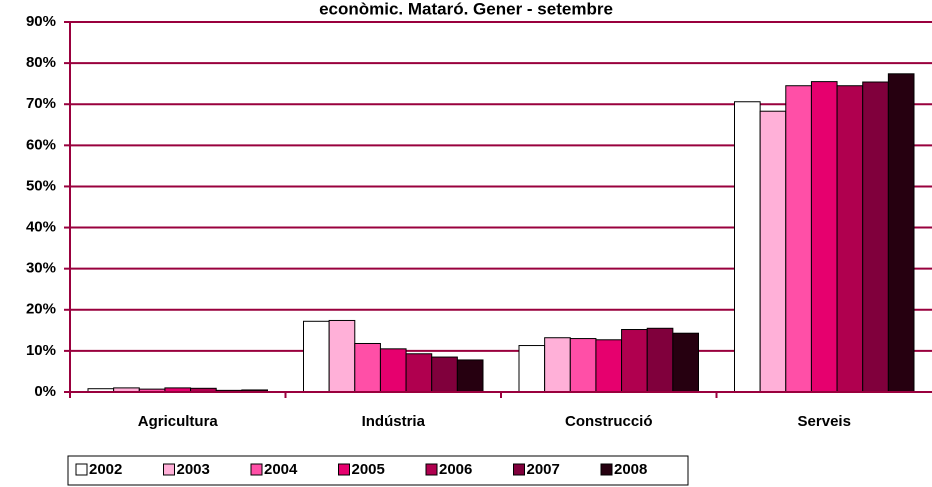 The image size is (932, 487). I want to click on legend-label: 2002, so click(105, 469).